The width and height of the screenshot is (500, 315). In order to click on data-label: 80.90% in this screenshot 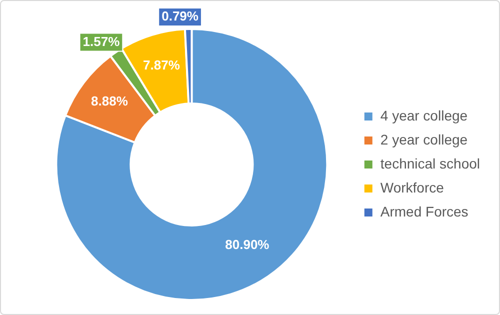, I will do `click(247, 244)`.